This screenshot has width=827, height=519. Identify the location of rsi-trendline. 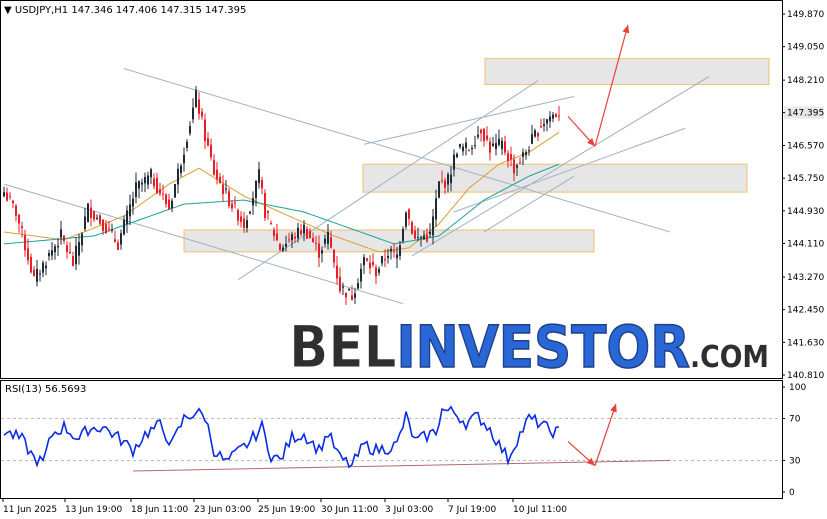
(401, 466).